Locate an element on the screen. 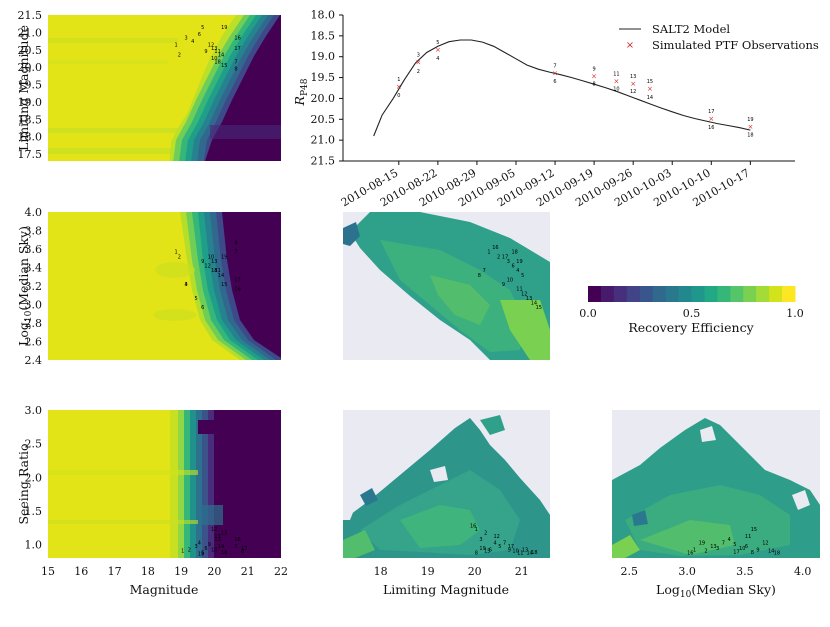 The image size is (830, 627). x-tick-label: 19 is located at coordinates (428, 571).